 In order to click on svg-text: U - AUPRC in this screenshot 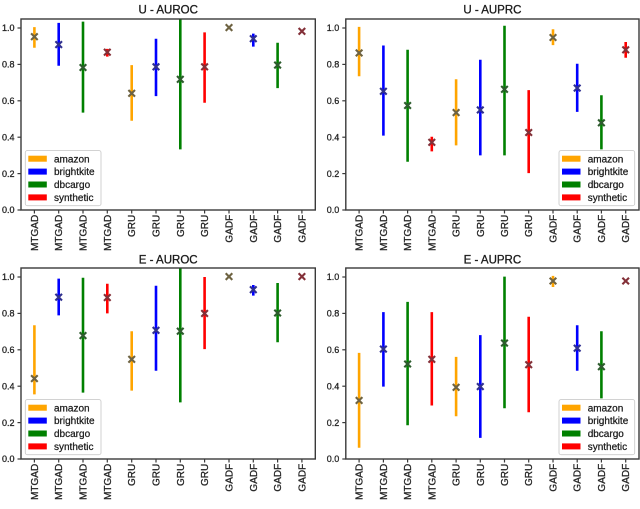, I will do `click(492, 10)`.